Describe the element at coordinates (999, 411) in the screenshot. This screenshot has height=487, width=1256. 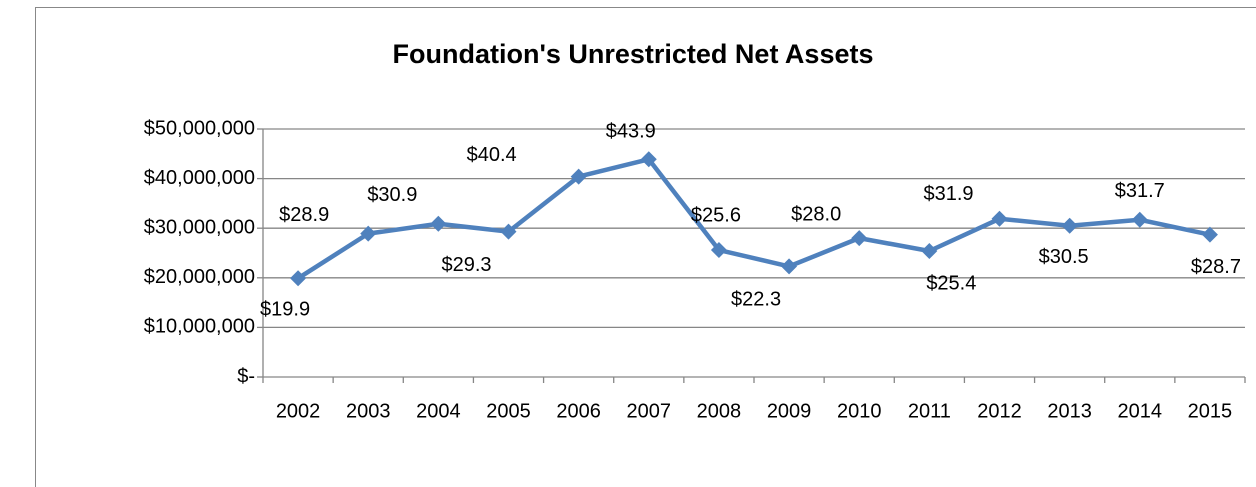
I see `x-tick-label: 2012` at that location.